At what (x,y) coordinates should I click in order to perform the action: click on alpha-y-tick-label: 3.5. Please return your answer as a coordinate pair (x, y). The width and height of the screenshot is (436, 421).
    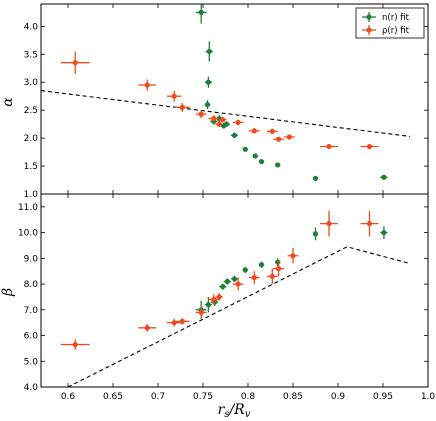
    Looking at the image, I should click on (31, 55).